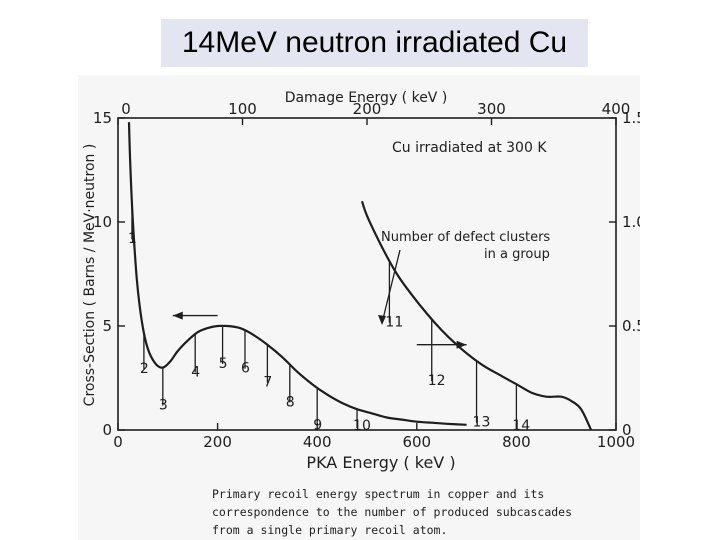  Describe the element at coordinates (465, 237) in the screenshot. I see `annotation-line-1: Number of defect clusters` at that location.